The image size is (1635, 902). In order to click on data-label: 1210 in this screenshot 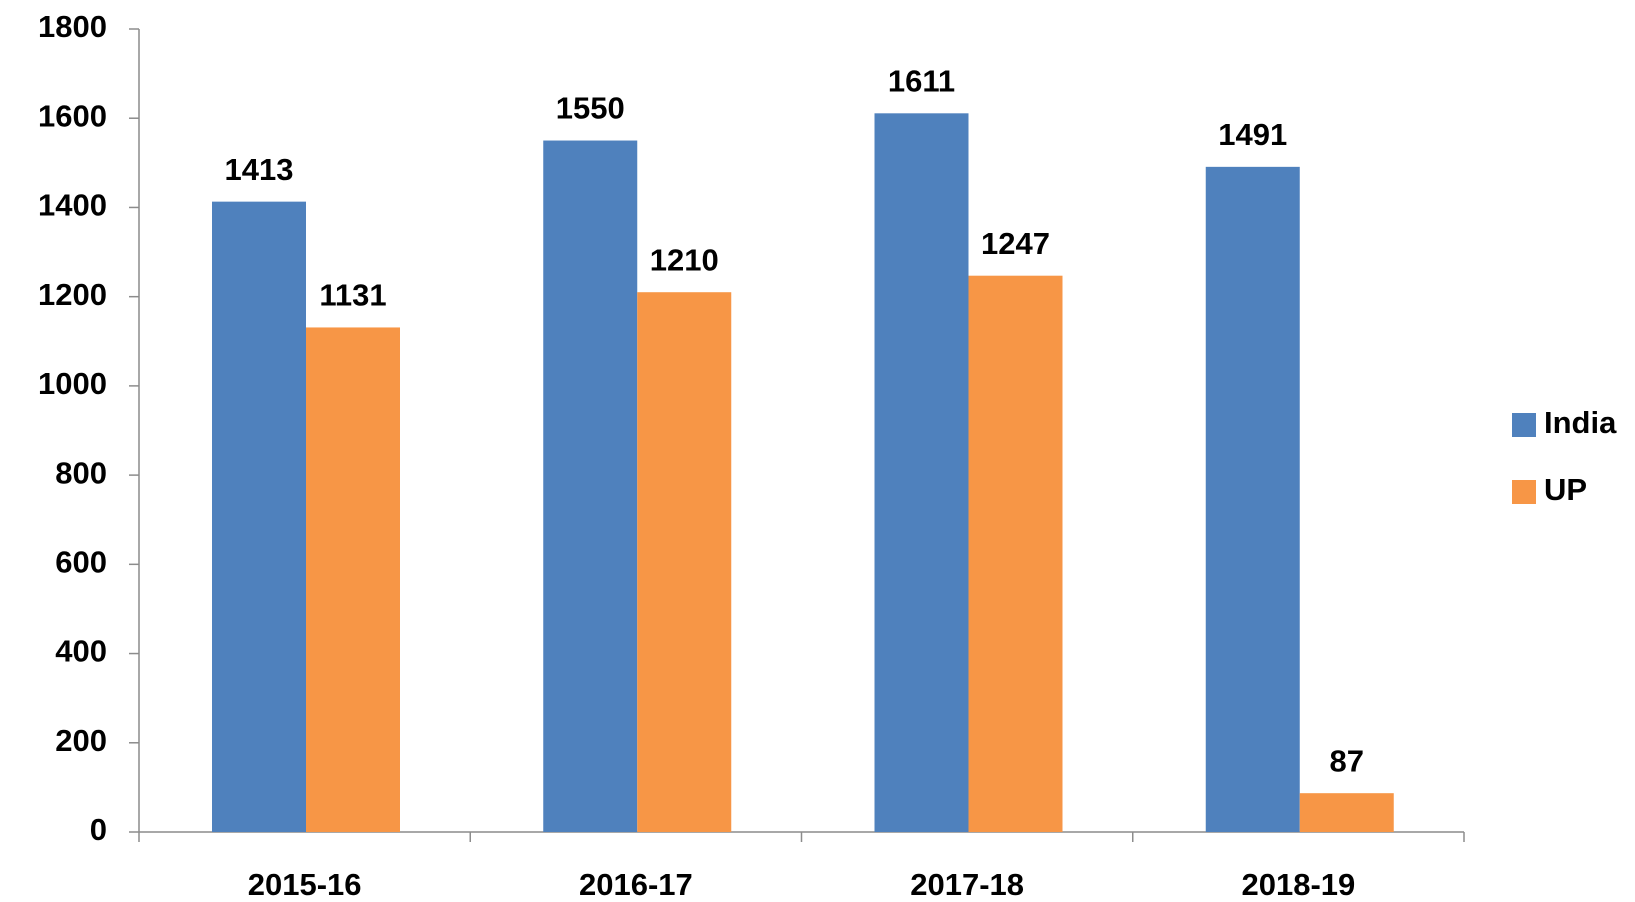, I will do `click(684, 259)`.